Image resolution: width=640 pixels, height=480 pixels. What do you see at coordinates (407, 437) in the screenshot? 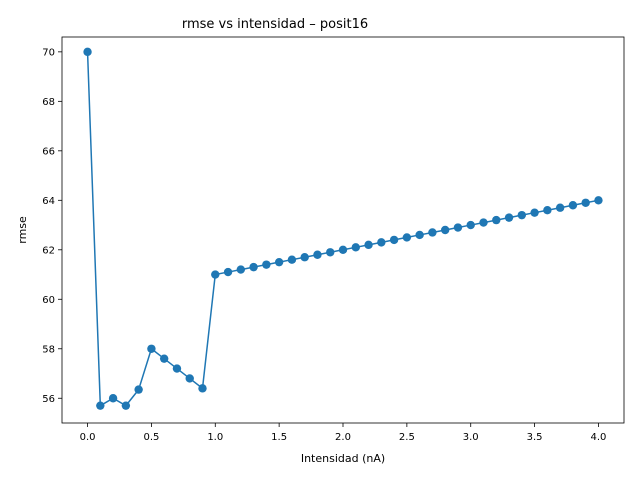
I see `x-tick-label: 2.5` at bounding box center [407, 437].